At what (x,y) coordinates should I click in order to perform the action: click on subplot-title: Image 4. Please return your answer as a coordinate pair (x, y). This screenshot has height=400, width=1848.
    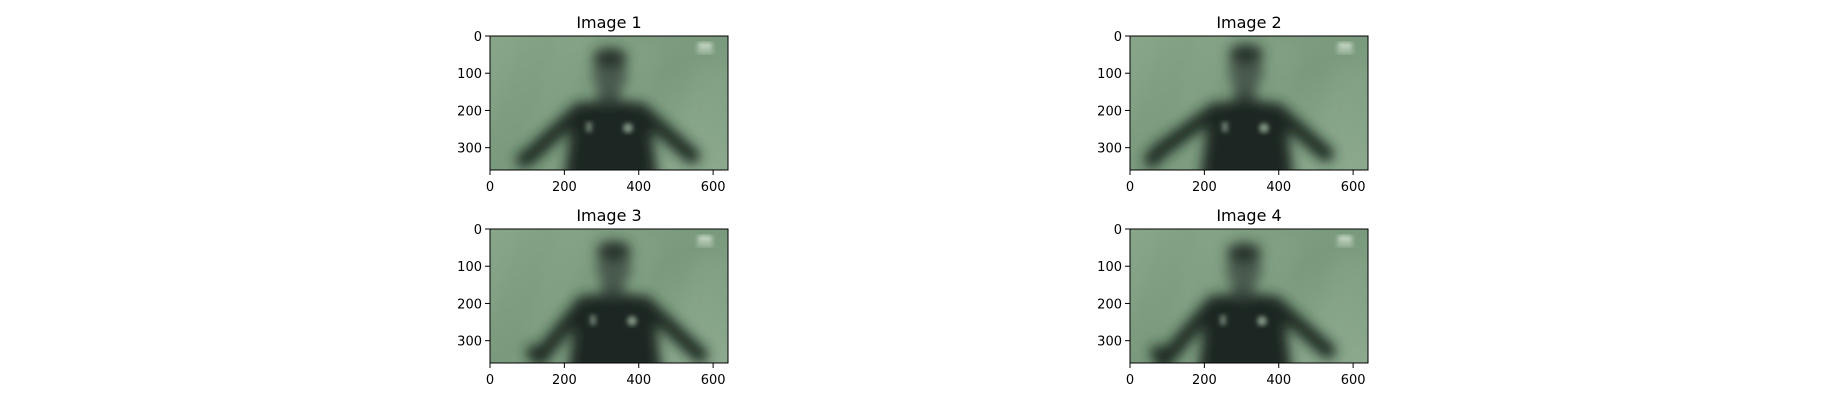
    Looking at the image, I should click on (1248, 215).